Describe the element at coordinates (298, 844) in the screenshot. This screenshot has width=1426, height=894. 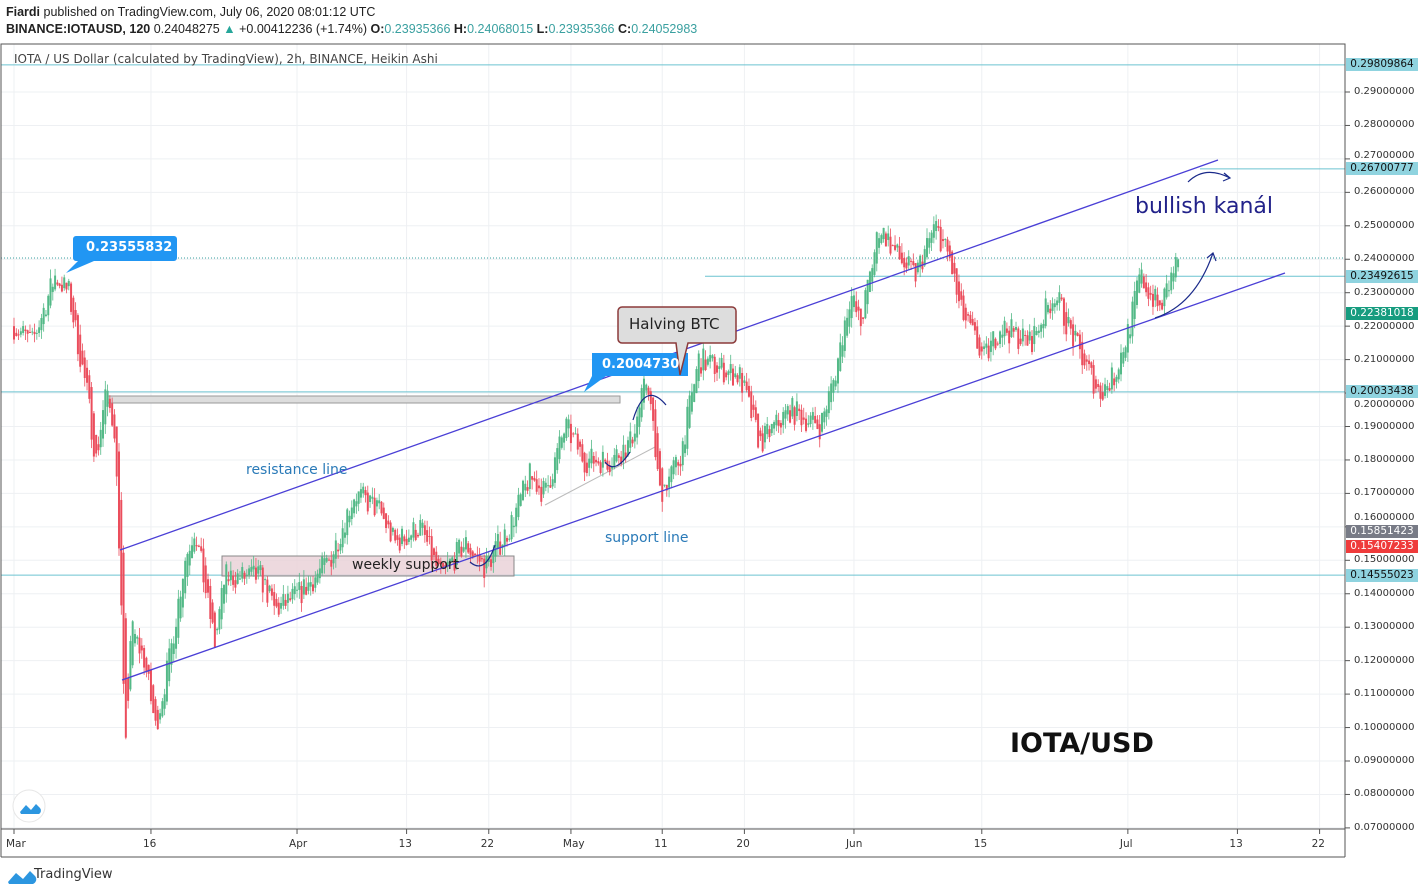
I see `x-tick-label: Apr` at that location.